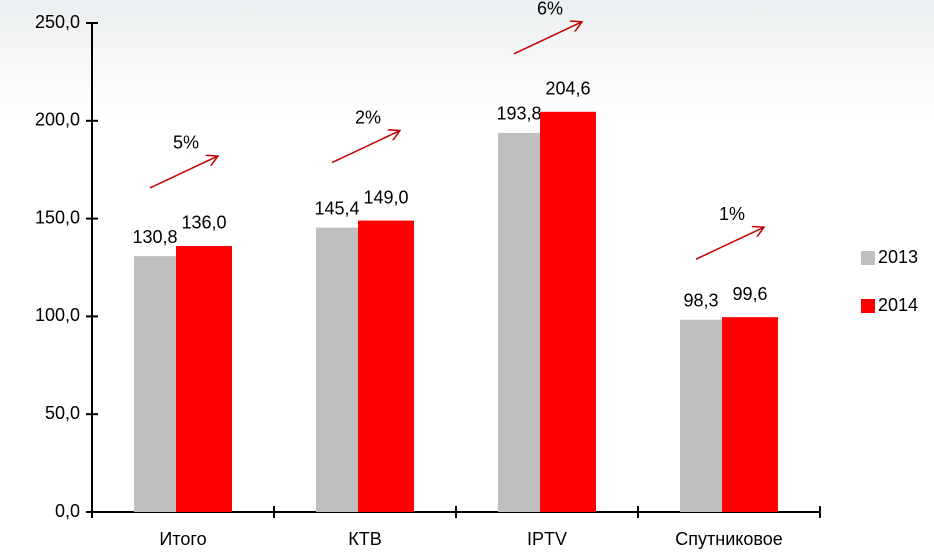  Describe the element at coordinates (749, 294) in the screenshot. I see `data-label: 99,6` at that location.